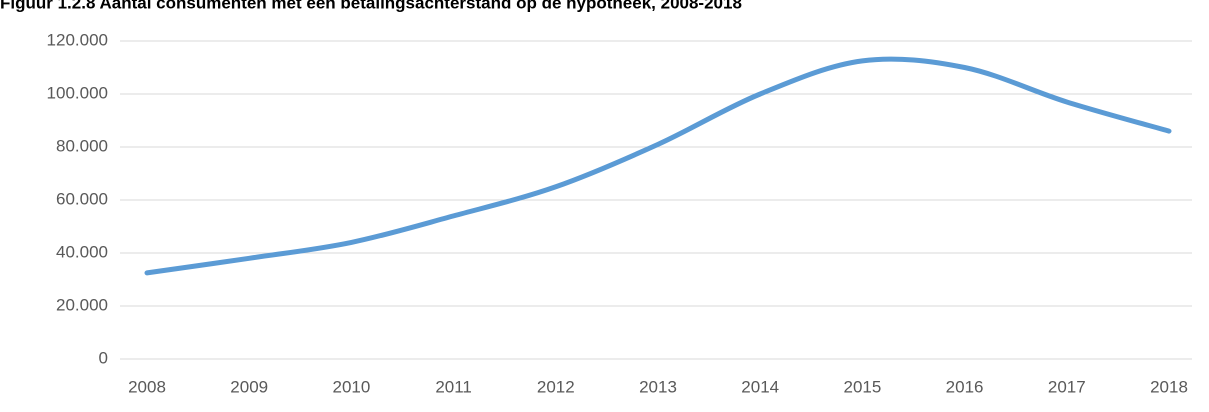  Describe the element at coordinates (760, 386) in the screenshot. I see `x-tick-label: 2014` at that location.